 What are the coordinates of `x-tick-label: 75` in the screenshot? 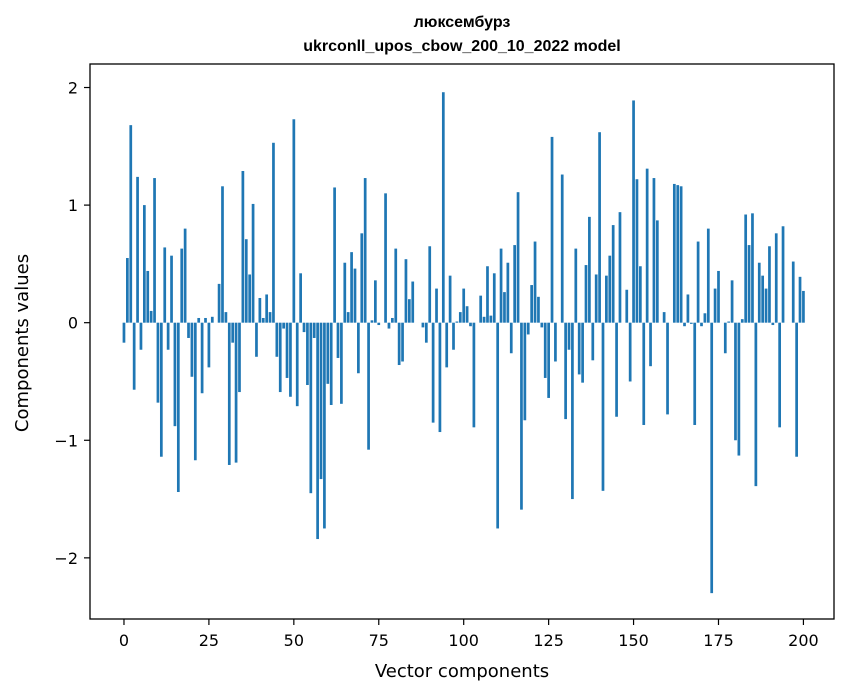 It's located at (379, 640).